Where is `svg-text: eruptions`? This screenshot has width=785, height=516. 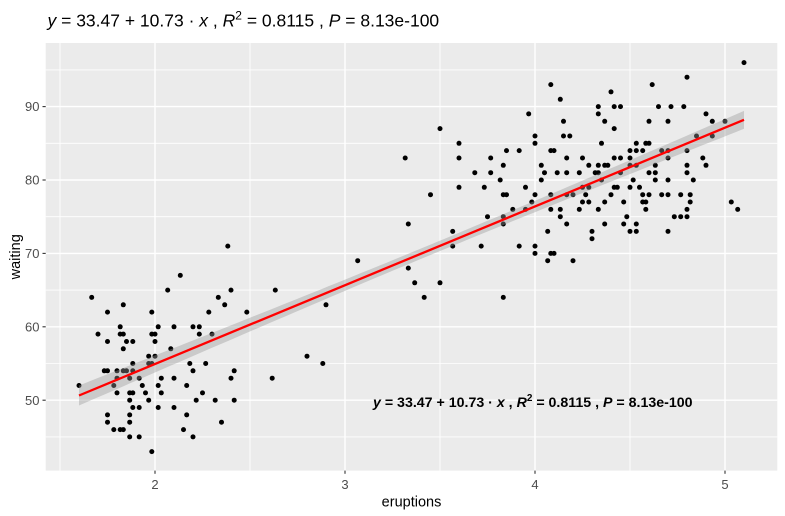 svg-text: eruptions is located at coordinates (412, 503).